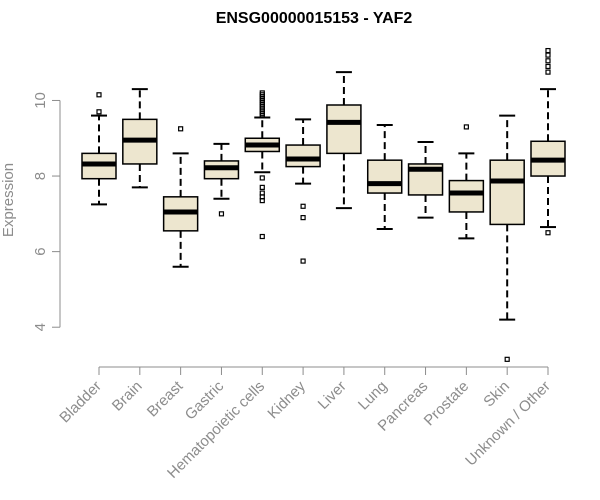 The height and width of the screenshot is (500, 600). What do you see at coordinates (496, 394) in the screenshot?
I see `x-tick-label: Skin` at bounding box center [496, 394].